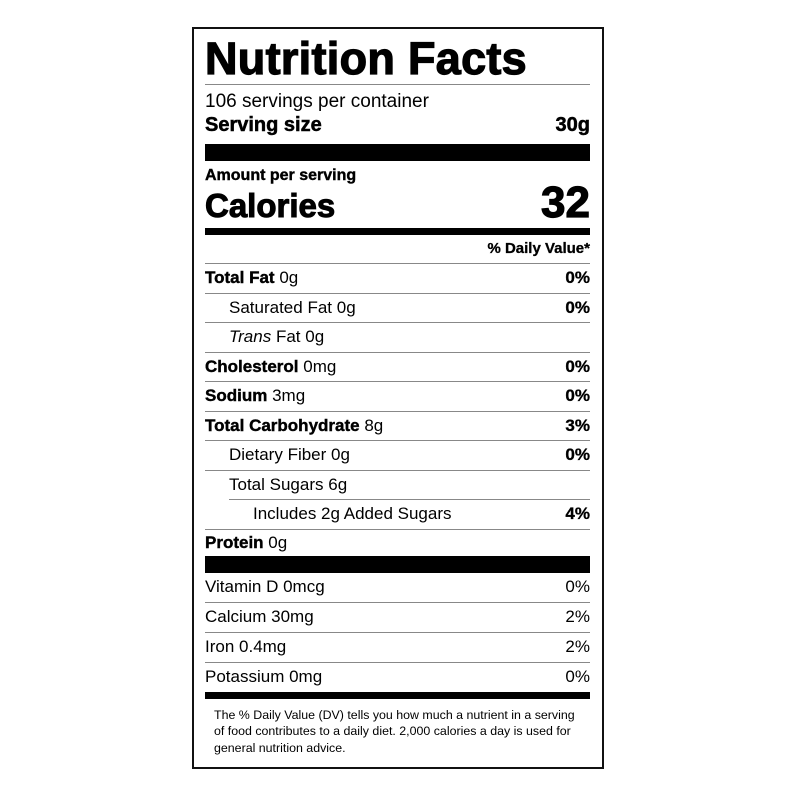 This screenshot has width=800, height=800. I want to click on nutrient-row-total-carbohydrate: Total Carbohydrate 8g 3%, so click(397, 425).